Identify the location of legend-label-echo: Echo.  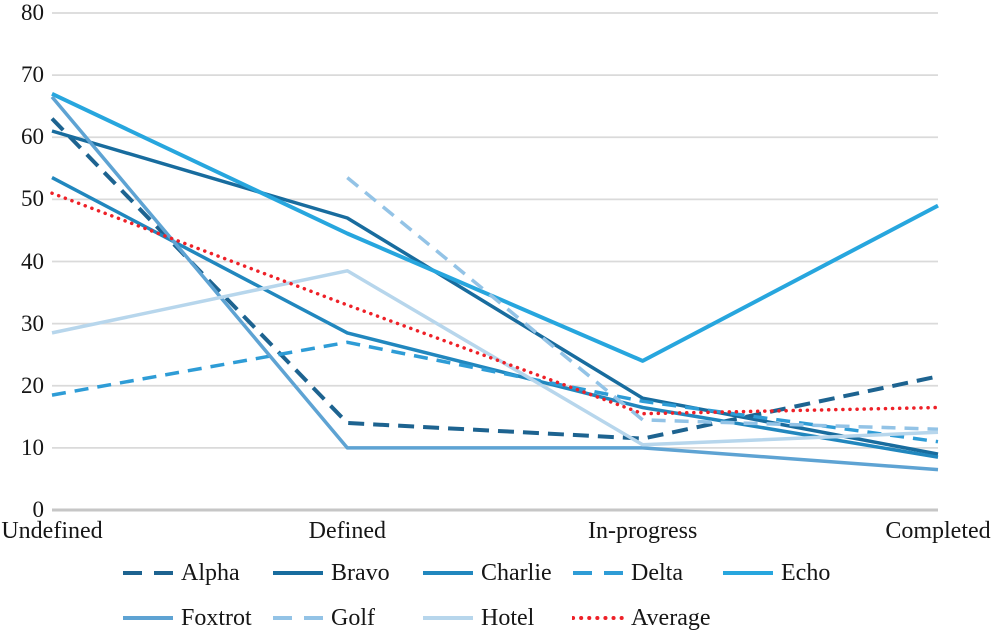
(806, 572).